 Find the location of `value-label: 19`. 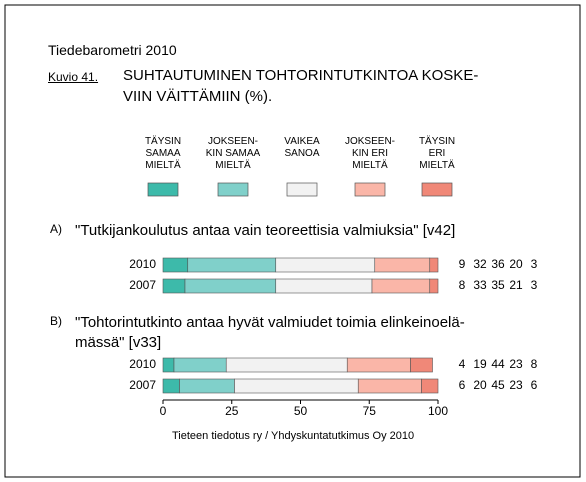

value-label: 19 is located at coordinates (480, 364).